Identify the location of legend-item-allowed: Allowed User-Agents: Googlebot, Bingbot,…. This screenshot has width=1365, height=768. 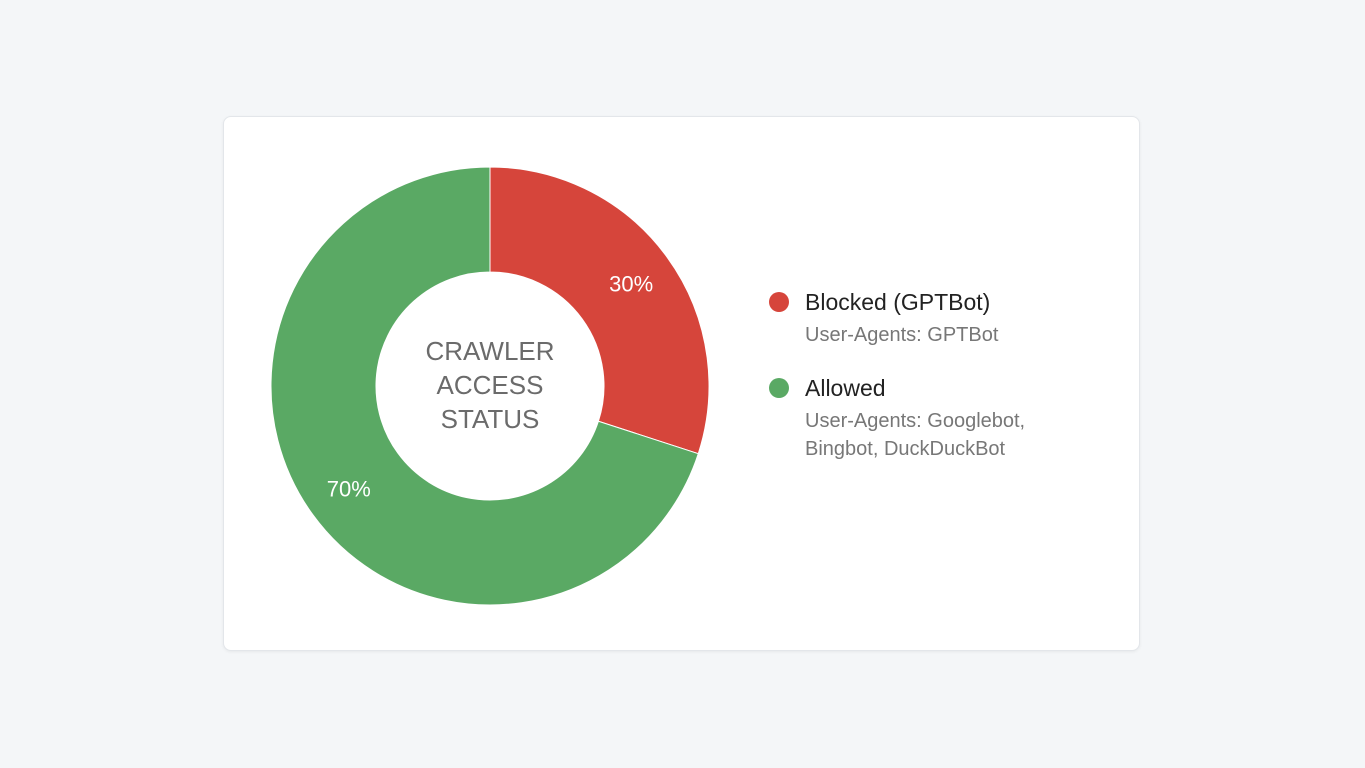
(939, 418).